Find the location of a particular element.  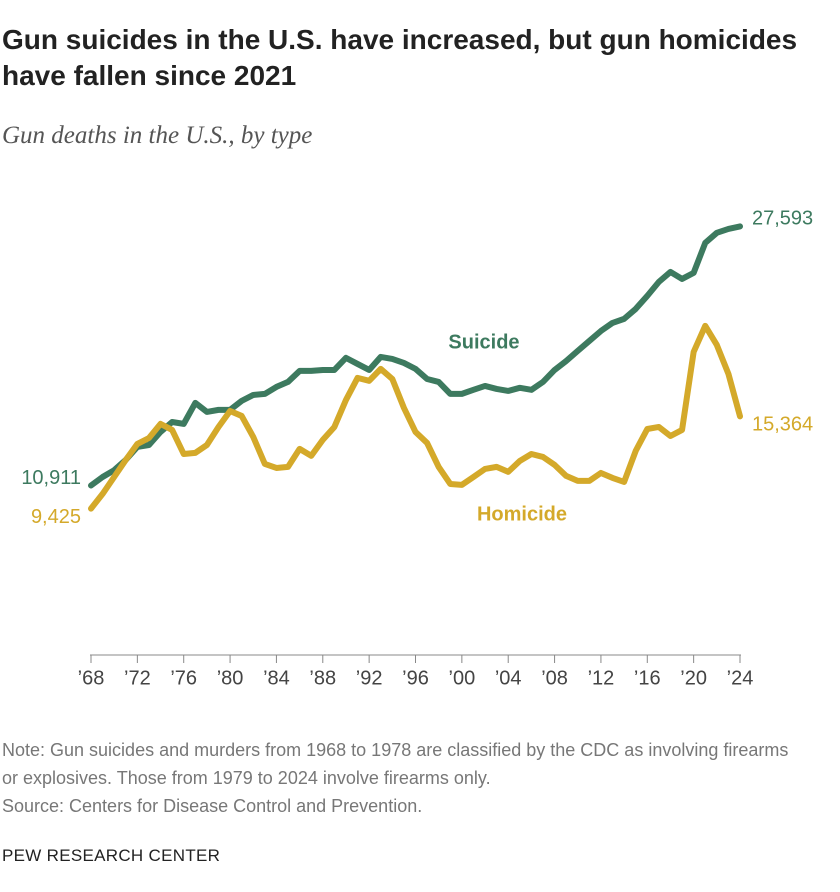

x-tick-label: ’16 is located at coordinates (647, 678).